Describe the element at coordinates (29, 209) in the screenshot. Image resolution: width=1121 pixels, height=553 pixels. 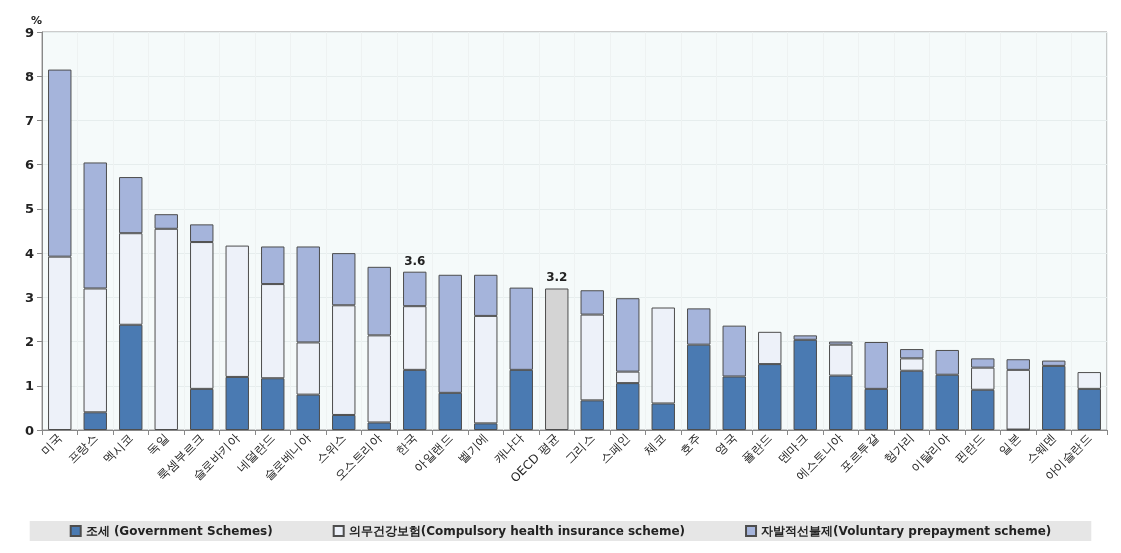
I see `y-tick-label: 5` at that location.